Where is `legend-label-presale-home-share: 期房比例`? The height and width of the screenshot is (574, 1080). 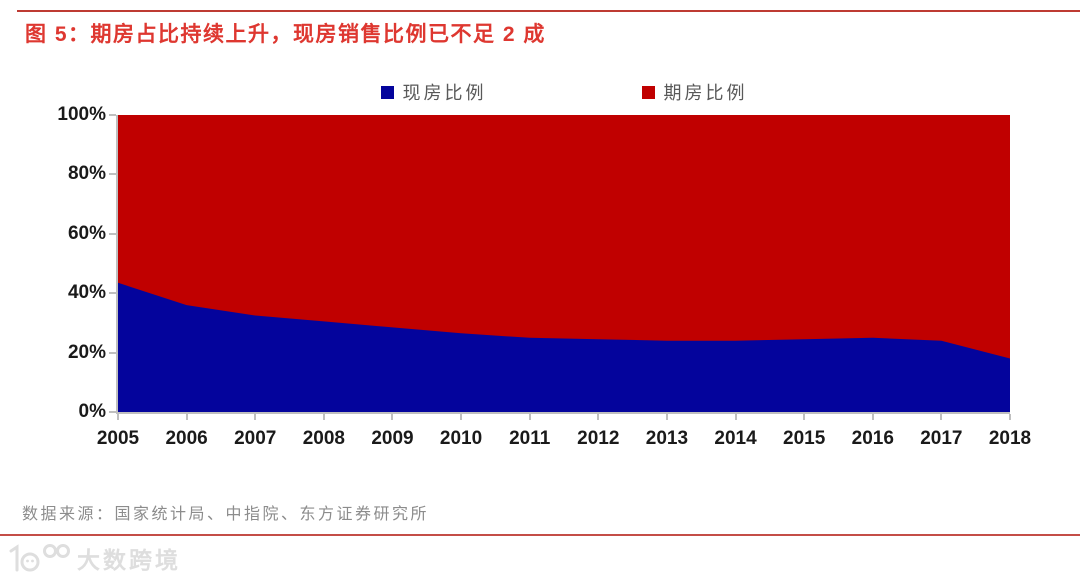 legend-label-presale-home-share: 期房比例 is located at coordinates (705, 93).